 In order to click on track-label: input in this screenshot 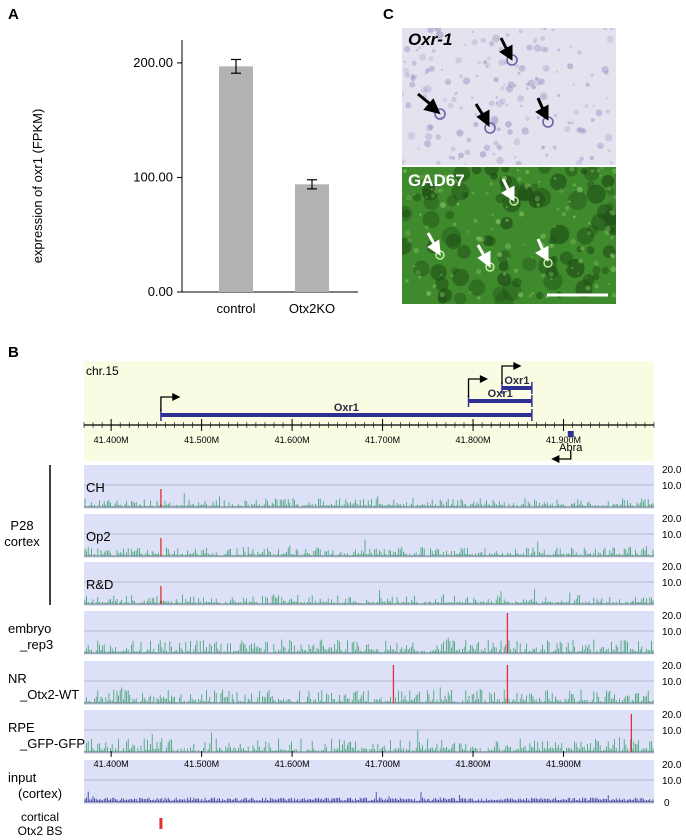, I will do `click(22, 777)`.